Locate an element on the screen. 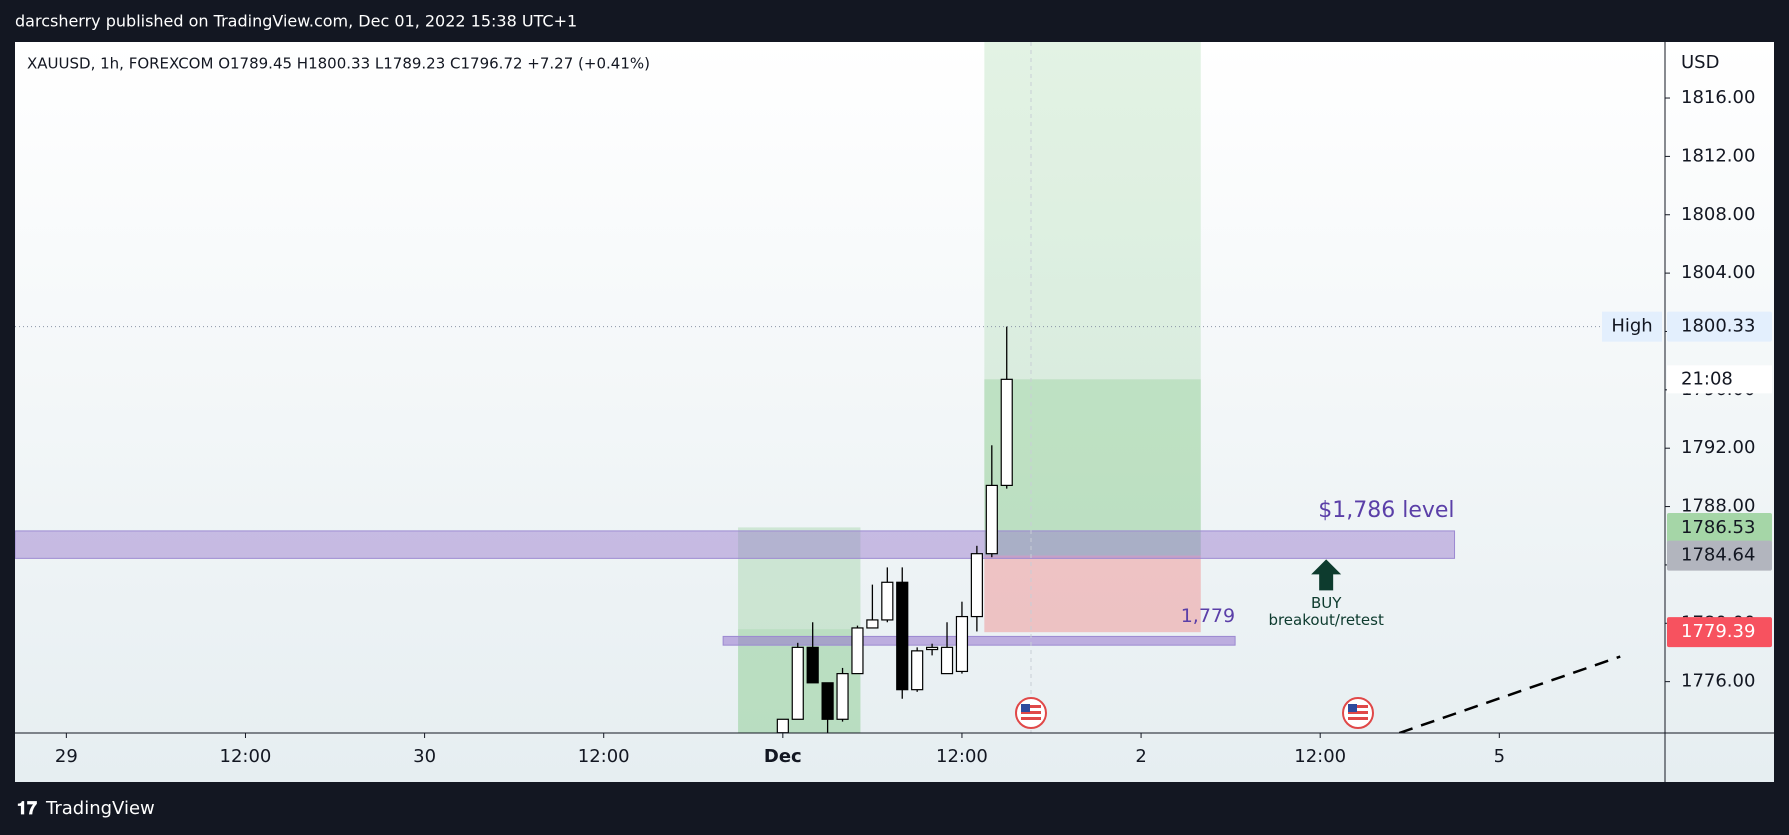  x-tick-label: 29 is located at coordinates (66, 756).